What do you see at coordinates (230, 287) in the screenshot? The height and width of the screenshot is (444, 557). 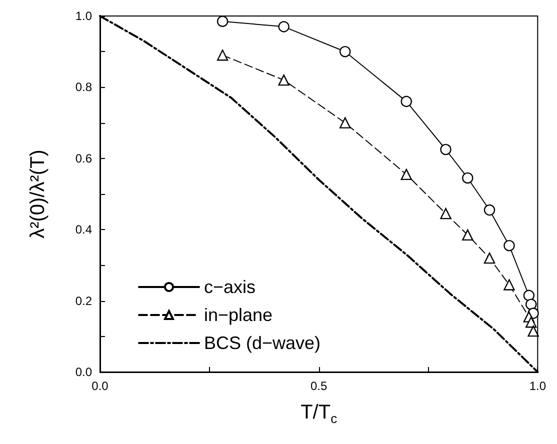 I see `legend-label: c−axis` at bounding box center [230, 287].